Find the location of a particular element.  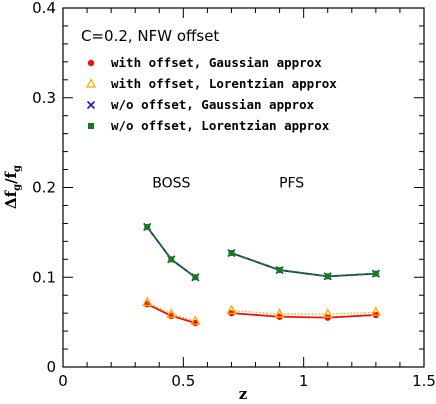

x-tick-label: 0.5 is located at coordinates (183, 381).